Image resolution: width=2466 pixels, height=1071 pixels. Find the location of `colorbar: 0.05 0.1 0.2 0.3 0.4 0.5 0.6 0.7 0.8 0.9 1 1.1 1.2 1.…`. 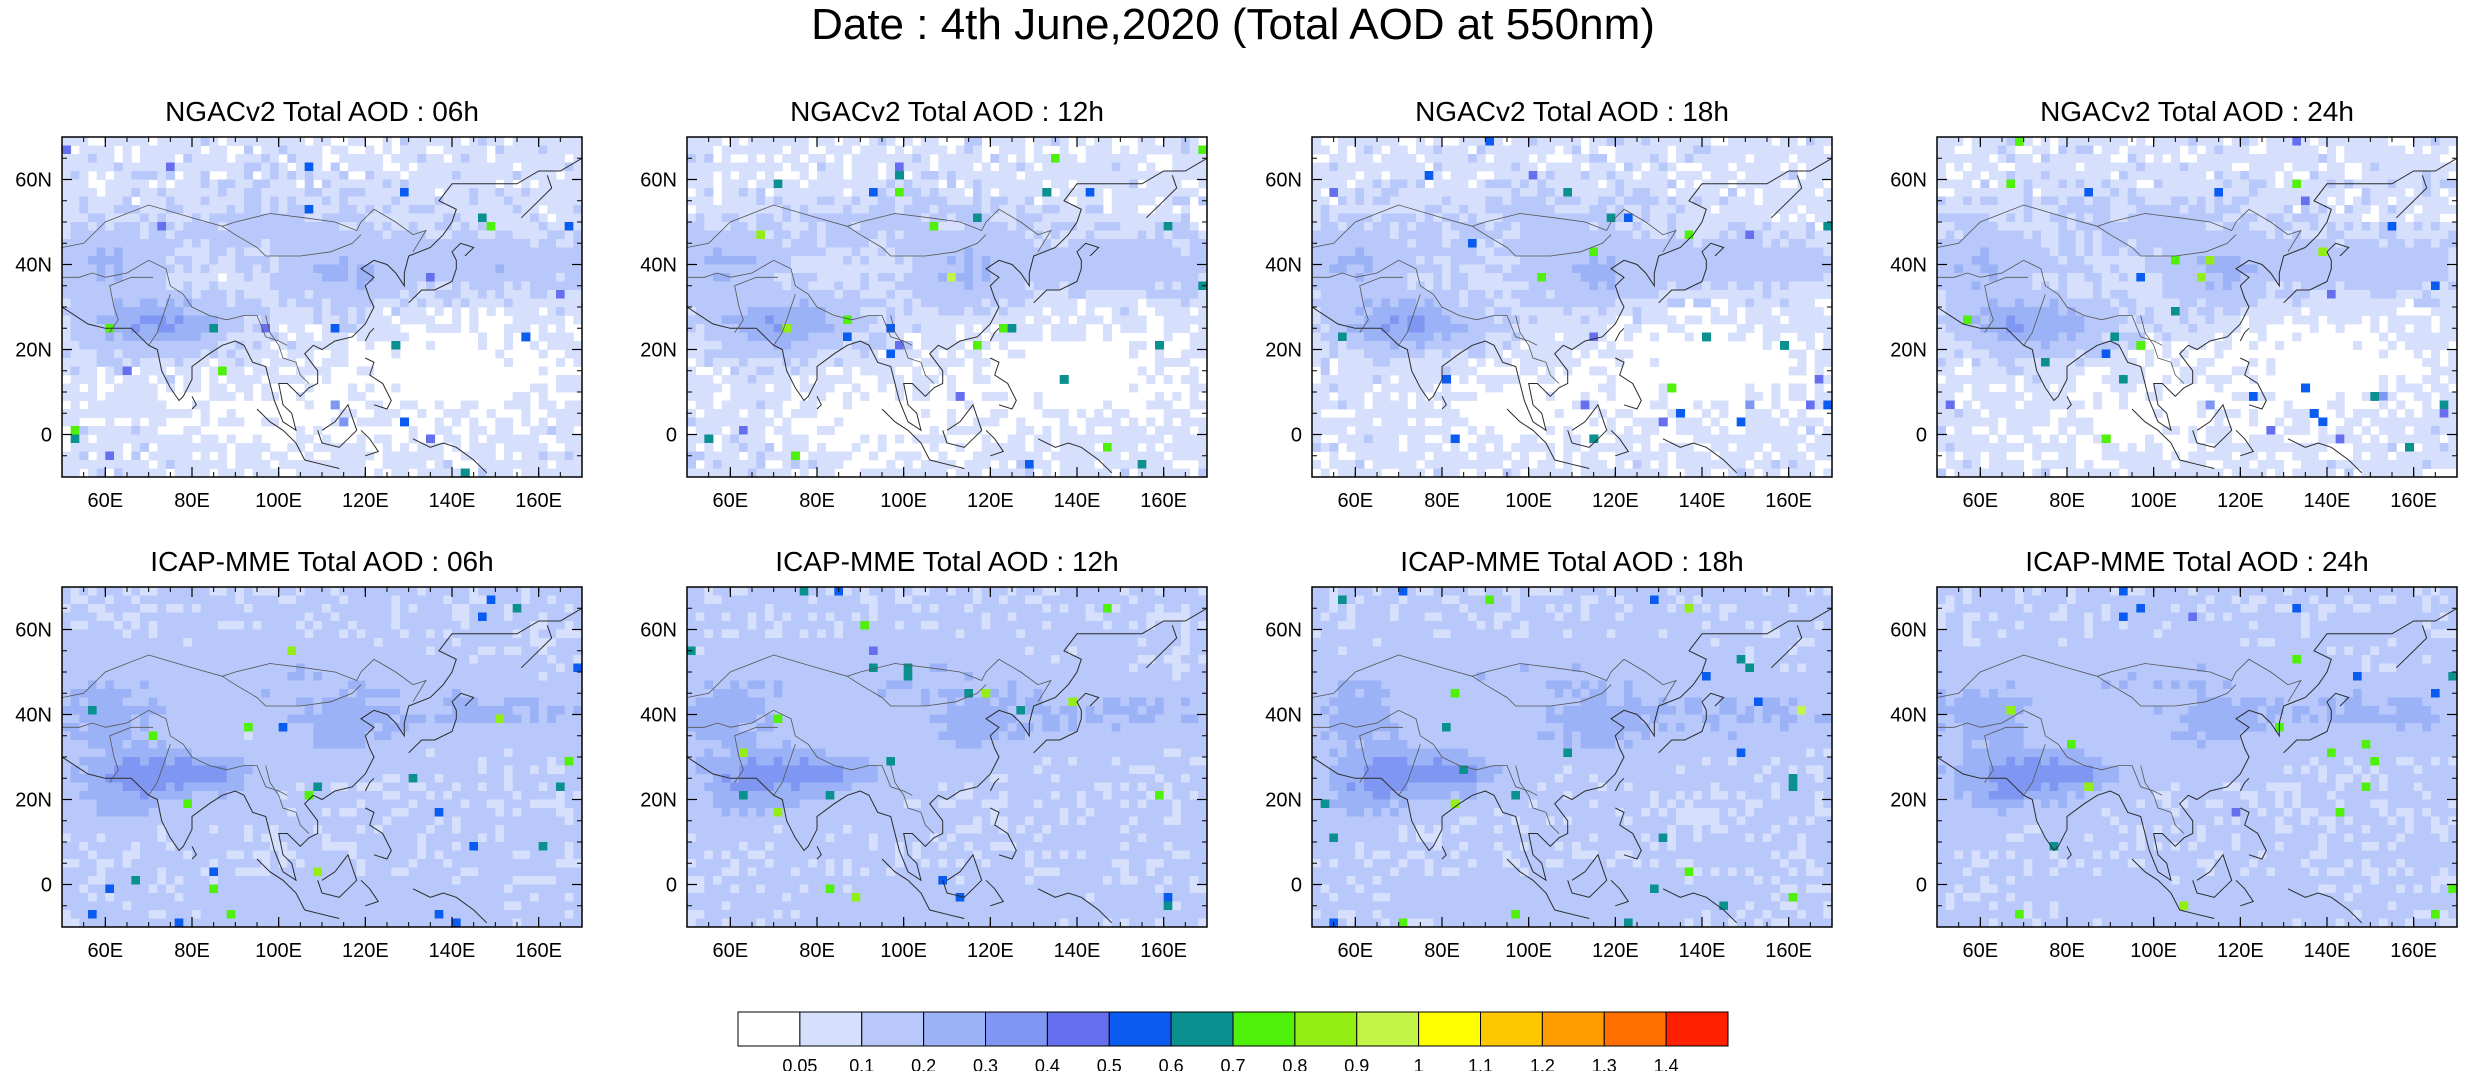

colorbar: 0.05 0.1 0.2 0.3 0.4 0.5 0.6 0.7 0.8 0.9 1 1.1 1.2 1.… is located at coordinates (1233, 1041).